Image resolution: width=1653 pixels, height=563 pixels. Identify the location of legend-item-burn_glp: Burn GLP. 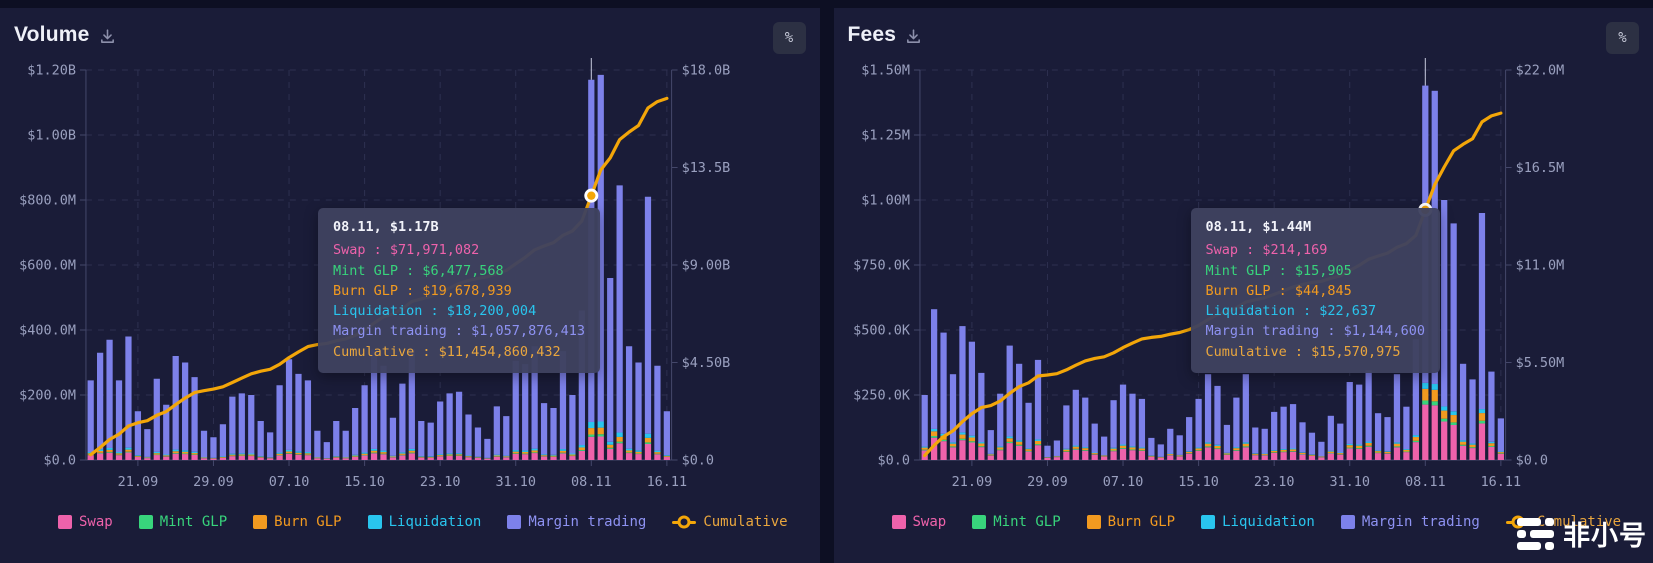
(297, 522).